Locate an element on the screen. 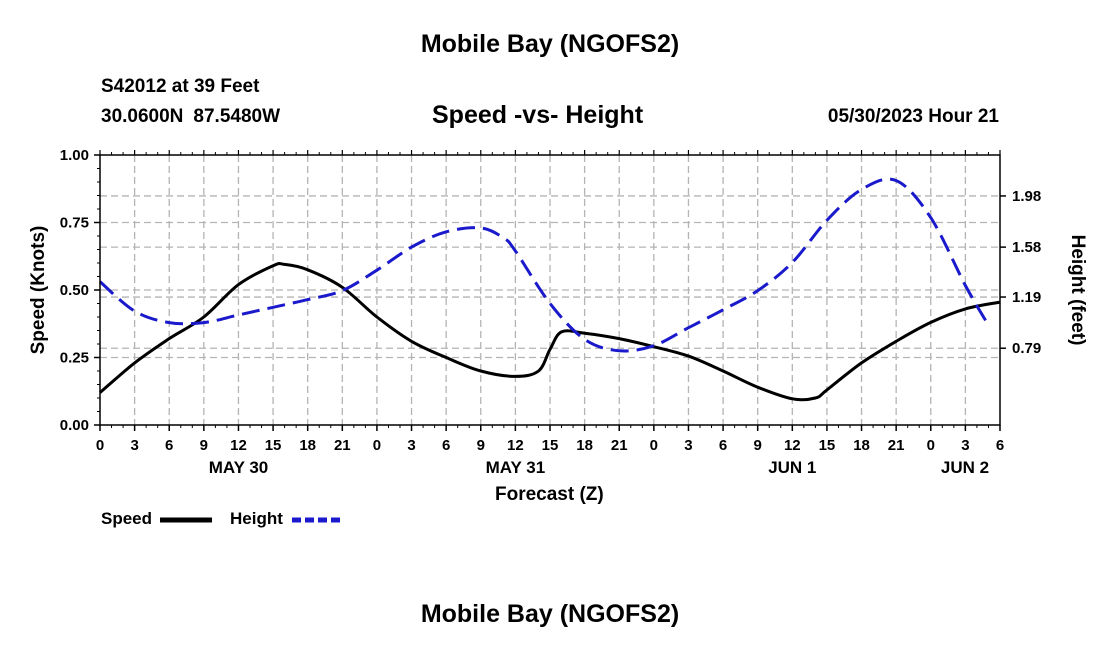 This screenshot has width=1100, height=650. y2-tick-label: 1.98 is located at coordinates (1026, 196).